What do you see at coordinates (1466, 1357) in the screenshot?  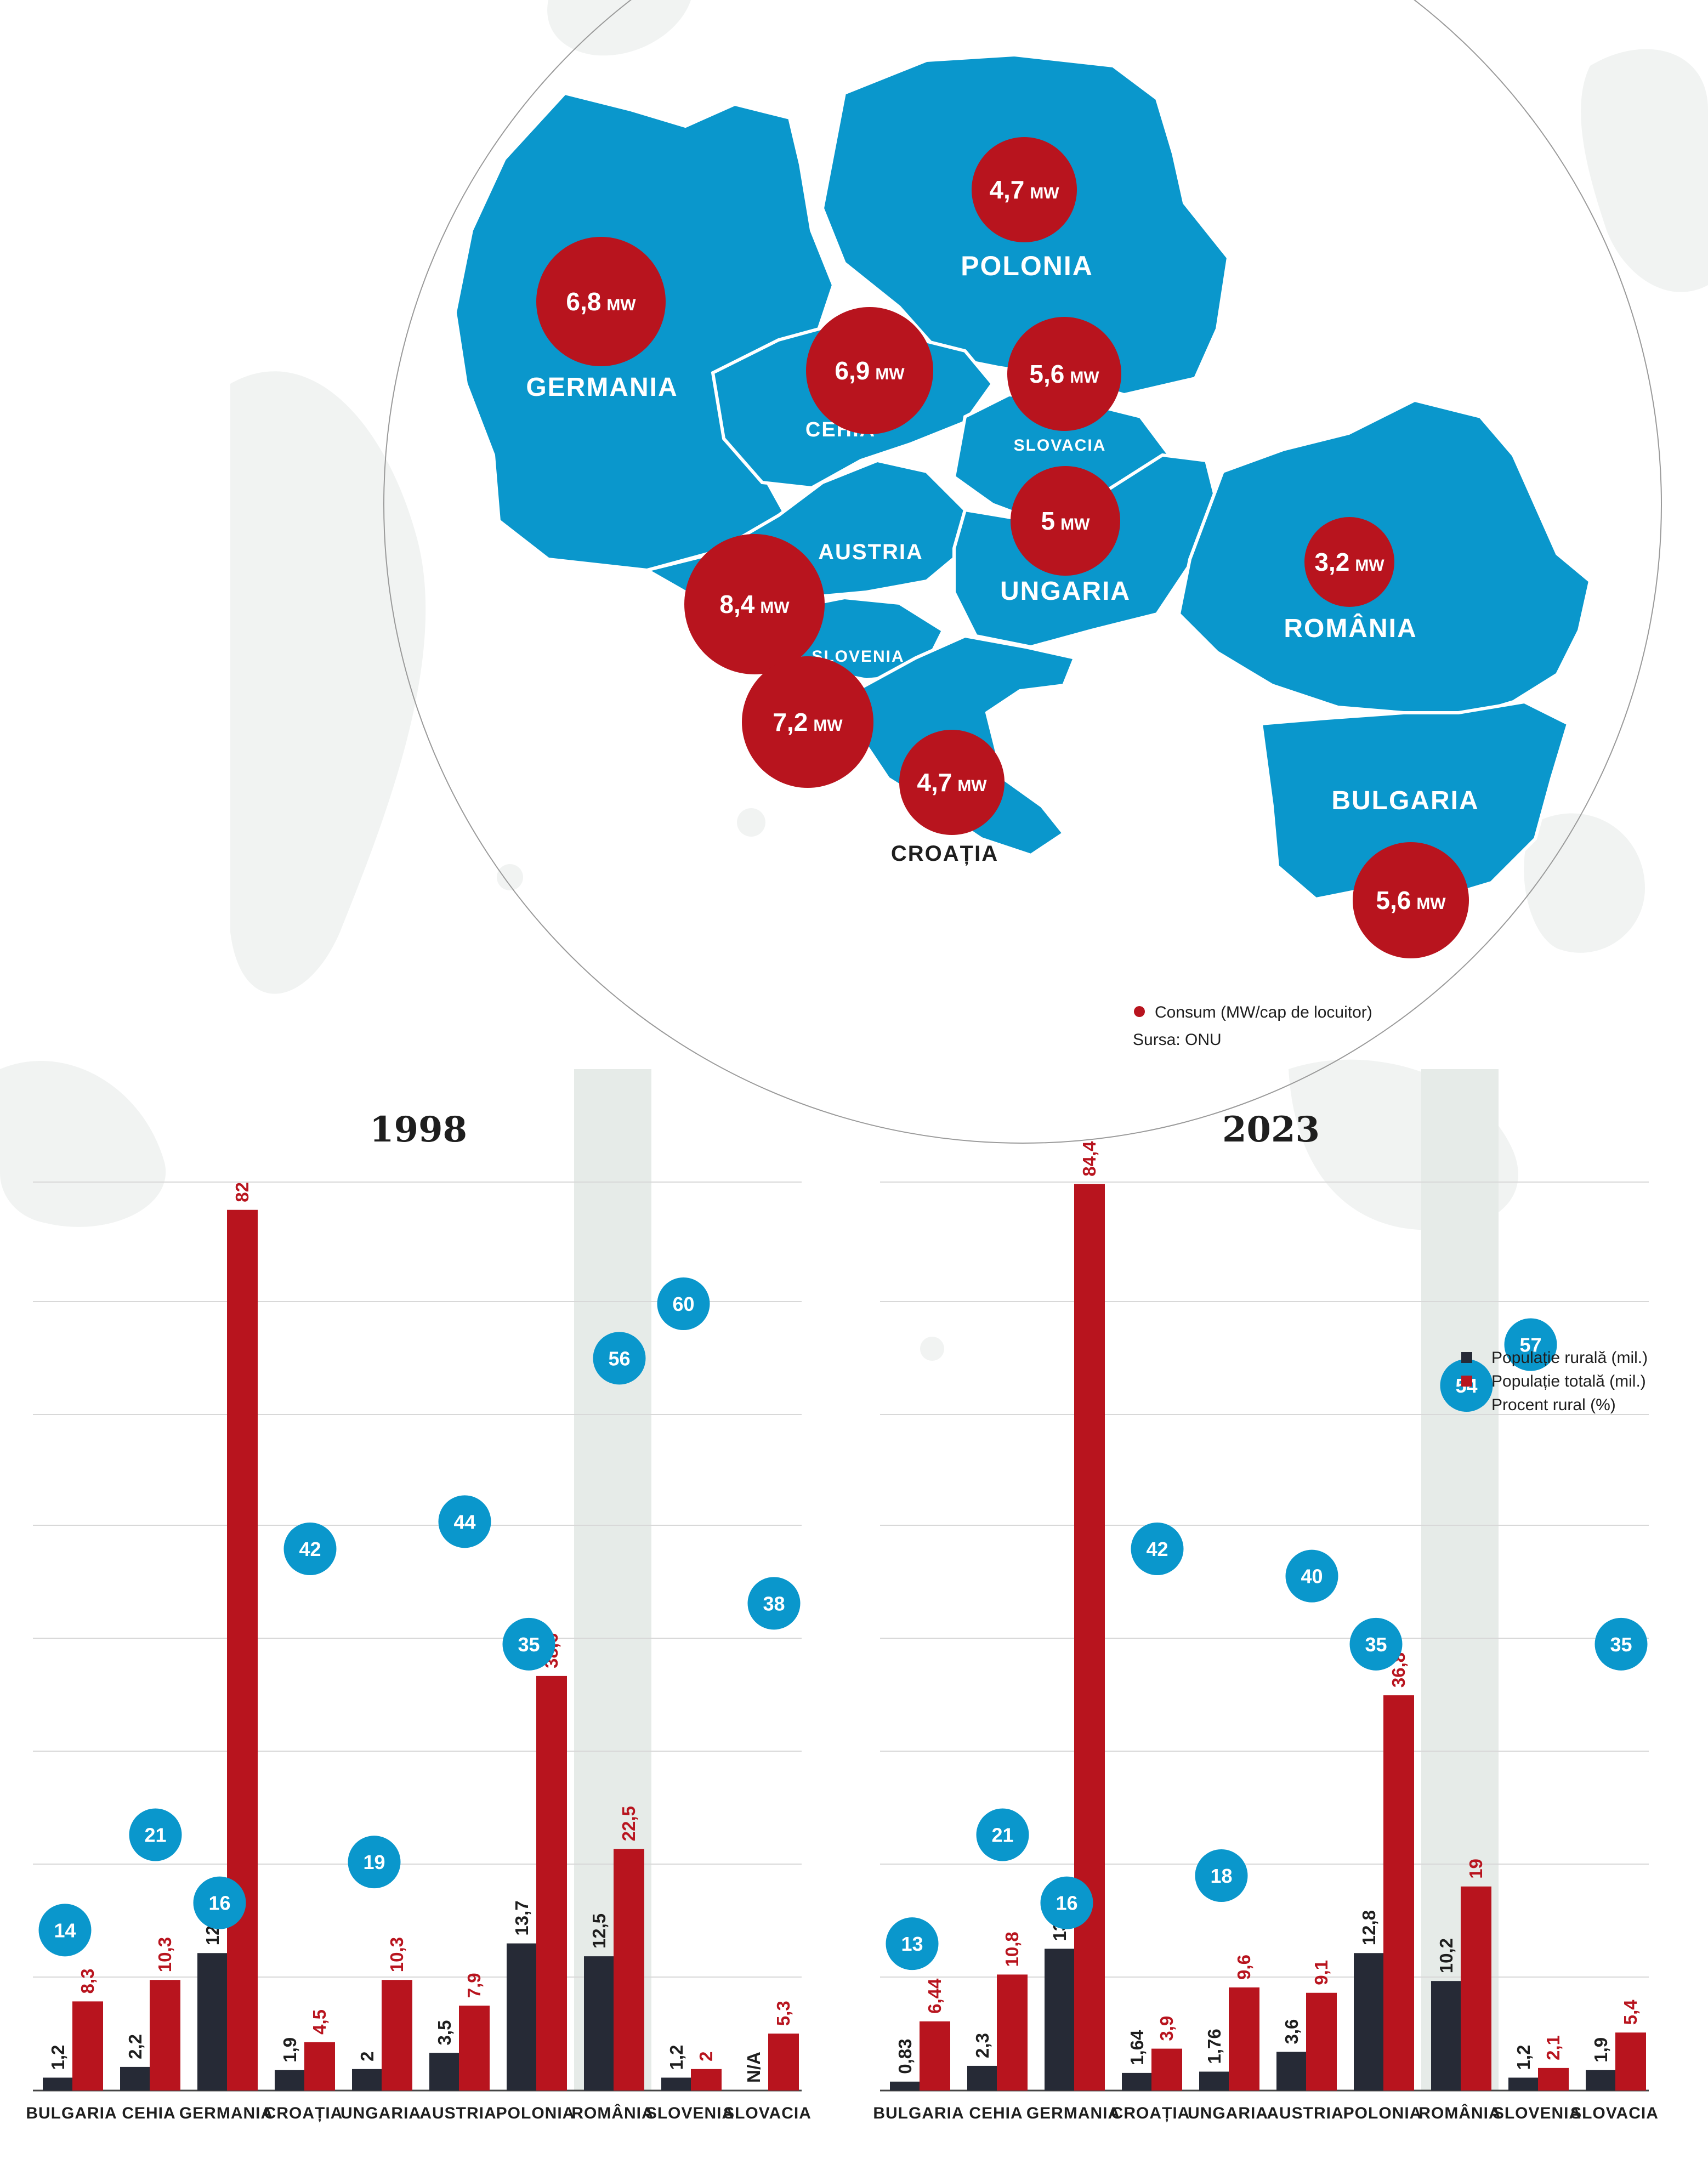 I see `legend-swatch-rural` at bounding box center [1466, 1357].